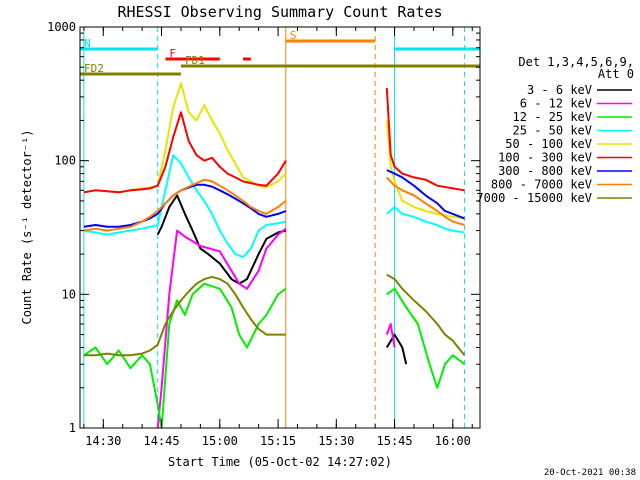  Describe the element at coordinates (69, 294) in the screenshot. I see `y-tick-label: 10` at that location.